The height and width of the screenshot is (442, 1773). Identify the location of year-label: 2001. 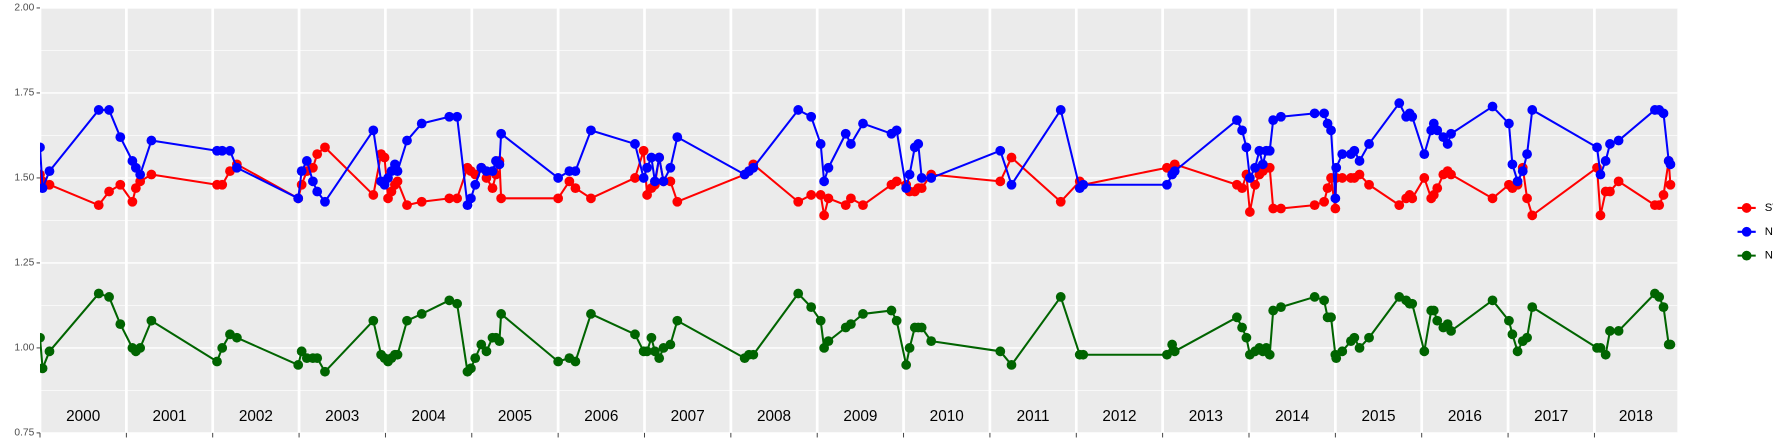
(169, 416).